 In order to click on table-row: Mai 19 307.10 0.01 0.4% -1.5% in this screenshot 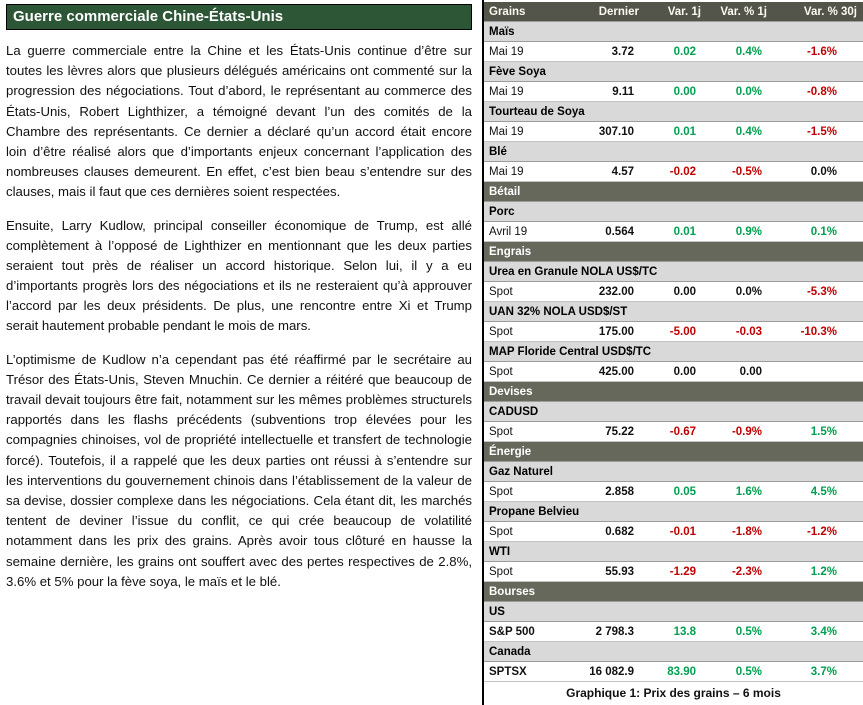, I will do `click(673, 131)`.